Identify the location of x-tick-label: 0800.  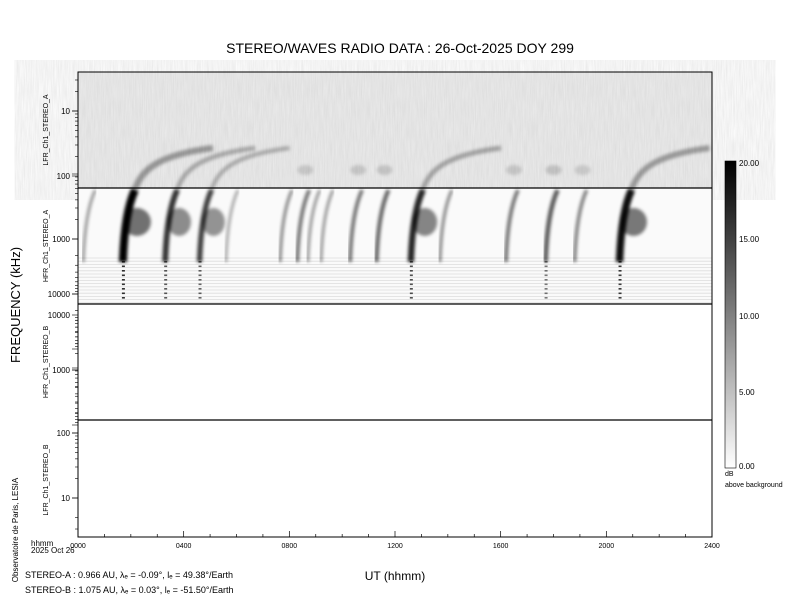
(290, 546).